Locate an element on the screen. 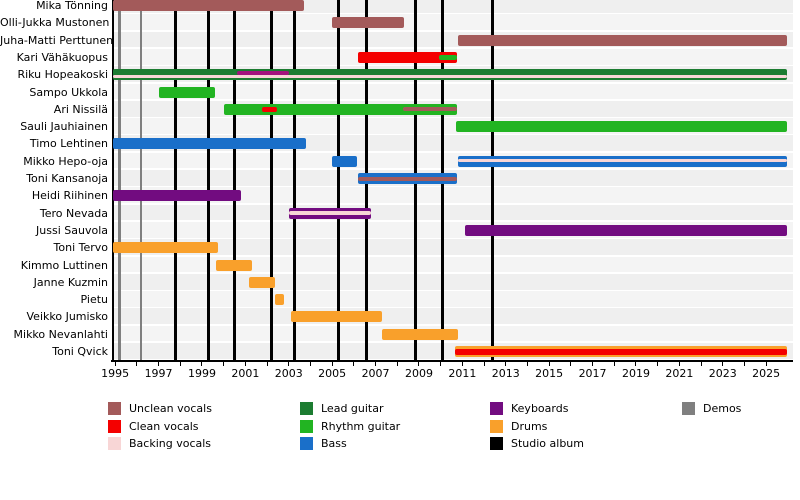  year-label: 1999 is located at coordinates (201, 373).